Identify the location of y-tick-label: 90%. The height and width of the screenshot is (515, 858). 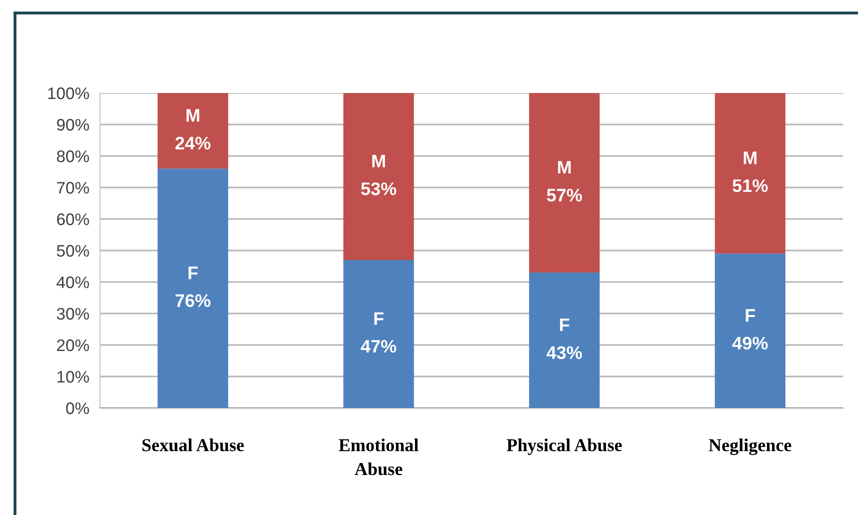
(73, 124).